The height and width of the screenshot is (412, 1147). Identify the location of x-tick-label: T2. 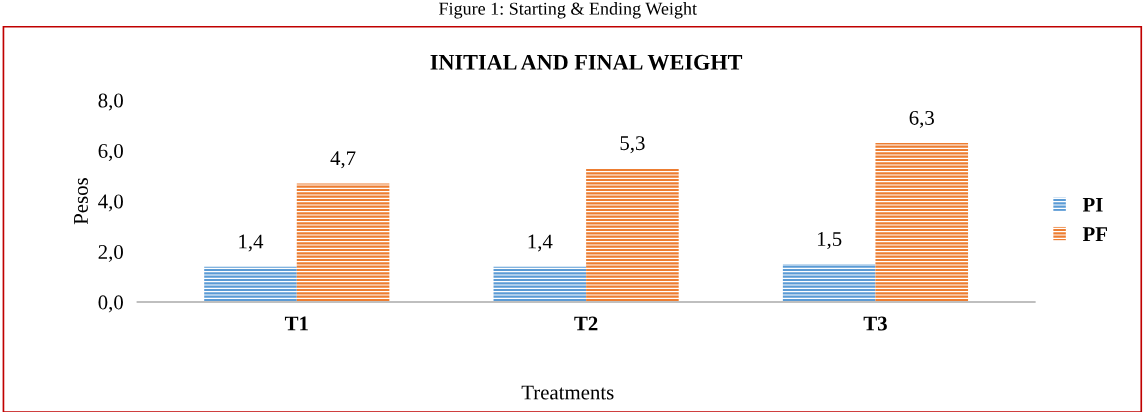
(586, 323).